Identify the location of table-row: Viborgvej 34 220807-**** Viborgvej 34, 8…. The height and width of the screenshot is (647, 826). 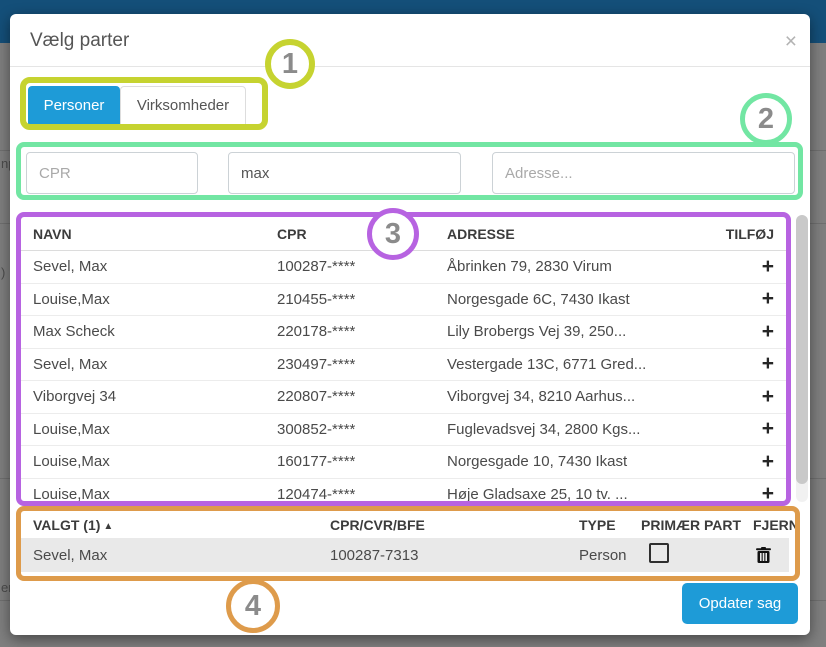
(403, 397).